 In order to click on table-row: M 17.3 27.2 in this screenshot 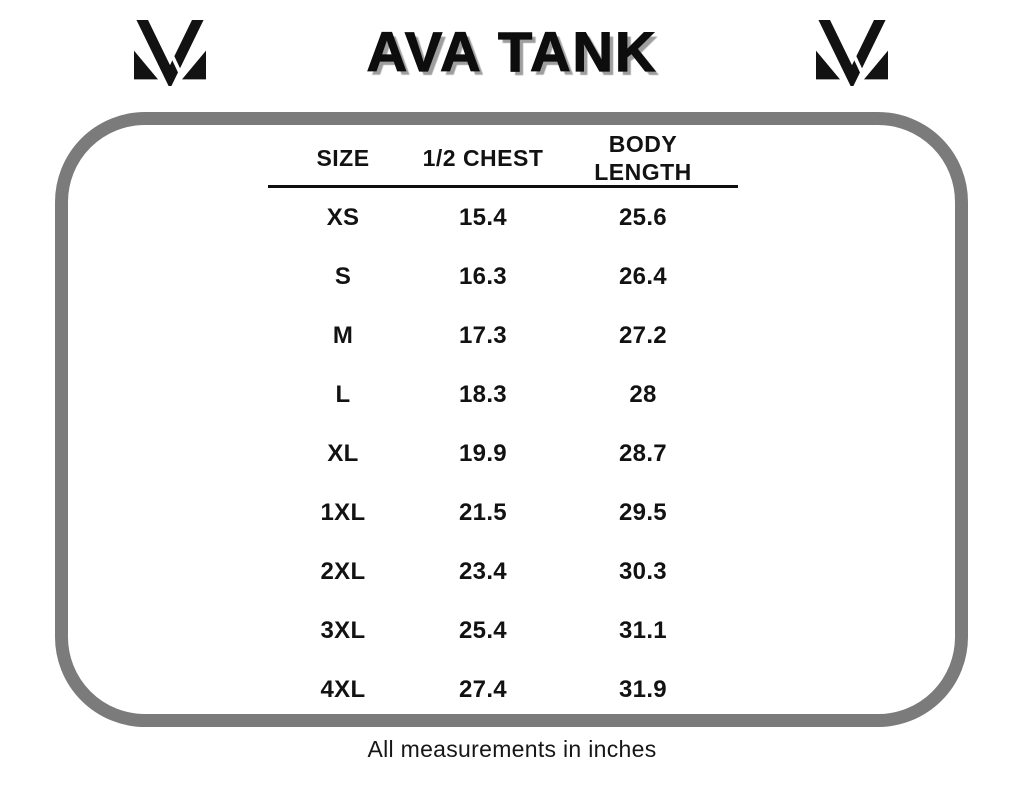, I will do `click(503, 335)`.